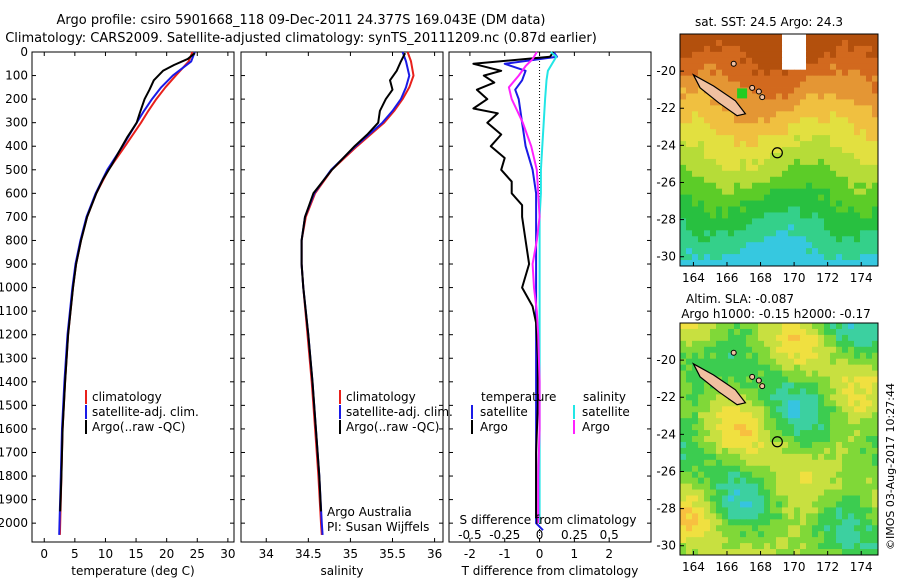  What do you see at coordinates (16, 170) in the screenshot?
I see `depth-tick-label: 500` at bounding box center [16, 170].